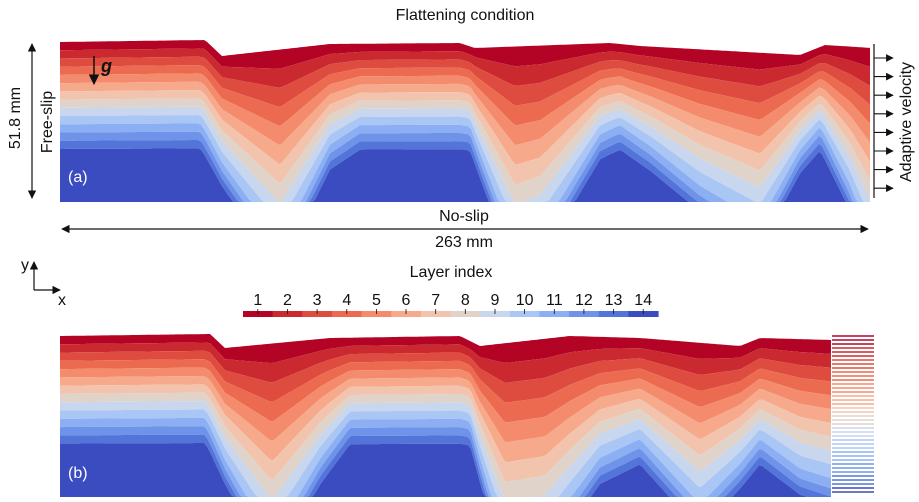  What do you see at coordinates (406, 300) in the screenshot?
I see `colorbar-tick-6: 6` at bounding box center [406, 300].